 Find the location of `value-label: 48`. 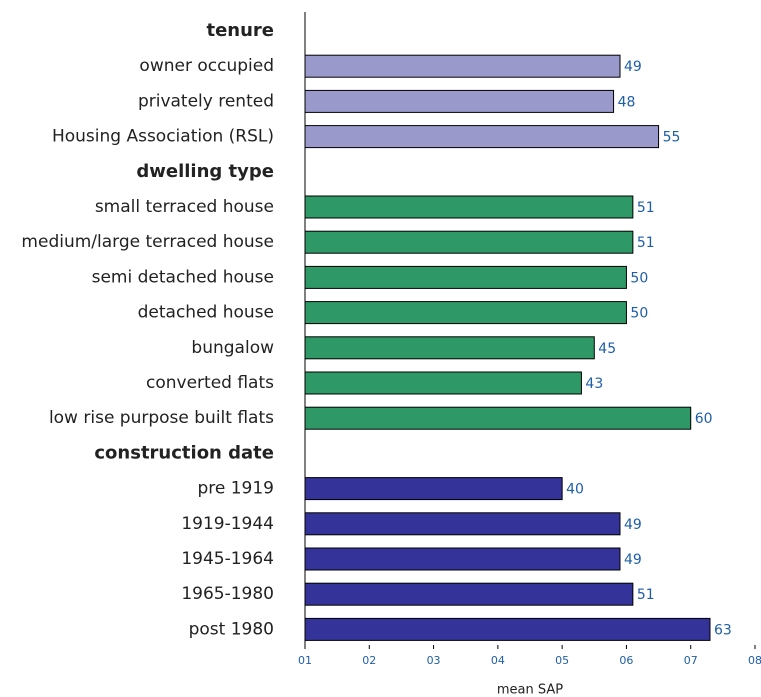

value-label: 48 is located at coordinates (627, 102).